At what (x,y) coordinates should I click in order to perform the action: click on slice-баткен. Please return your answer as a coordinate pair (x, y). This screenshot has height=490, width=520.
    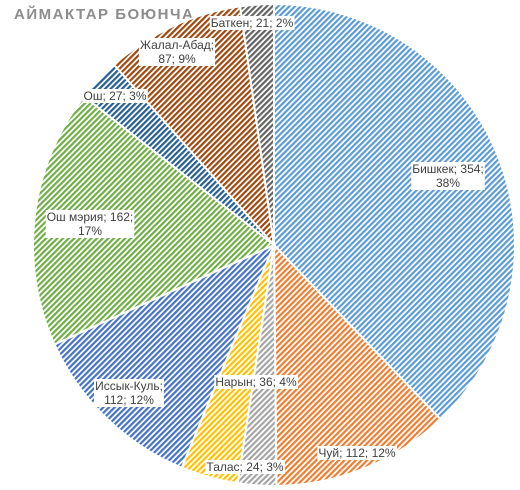
    Looking at the image, I should click on (256, 124).